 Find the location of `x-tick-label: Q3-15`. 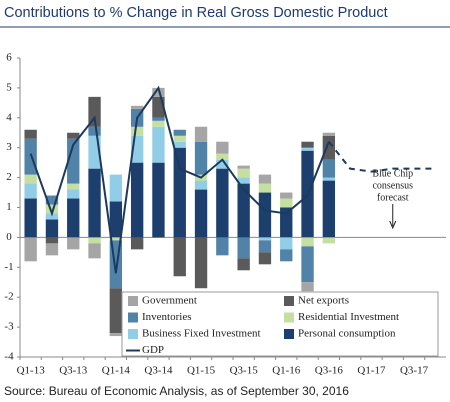

x-tick-label: Q3-15 is located at coordinates (244, 371).